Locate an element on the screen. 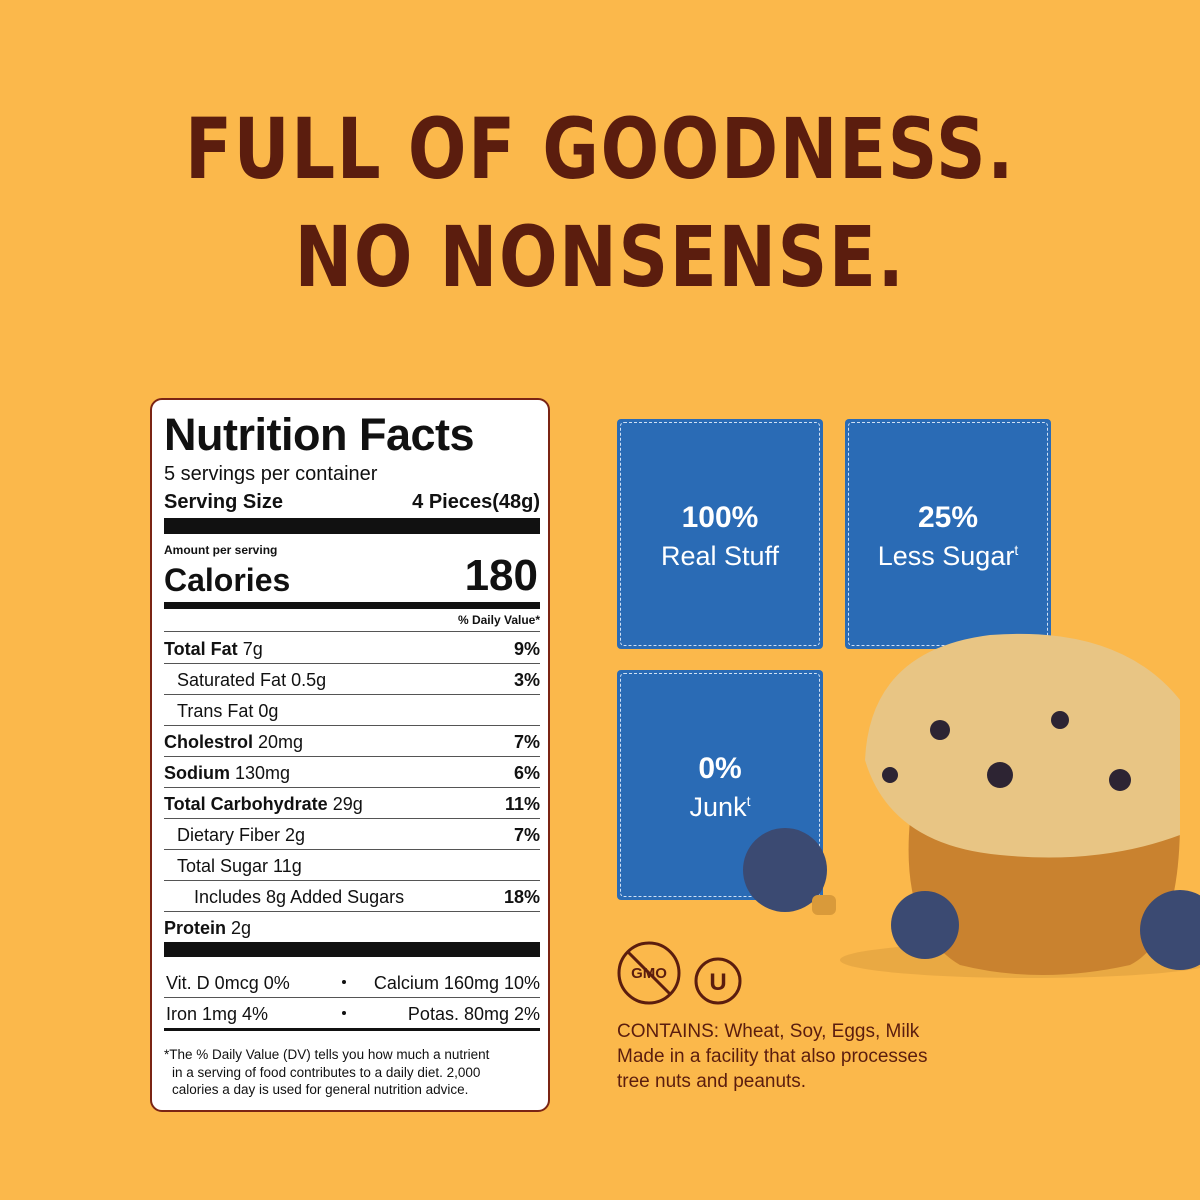  gmo-icon is located at coordinates (649, 973).